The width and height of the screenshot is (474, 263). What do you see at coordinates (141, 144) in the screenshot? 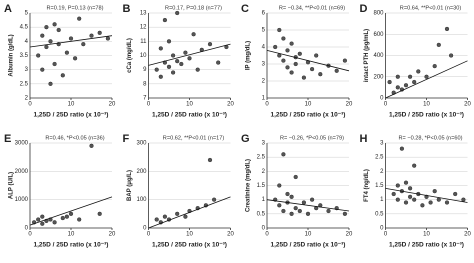
I see `y-tick-label: 300` at bounding box center [141, 144].